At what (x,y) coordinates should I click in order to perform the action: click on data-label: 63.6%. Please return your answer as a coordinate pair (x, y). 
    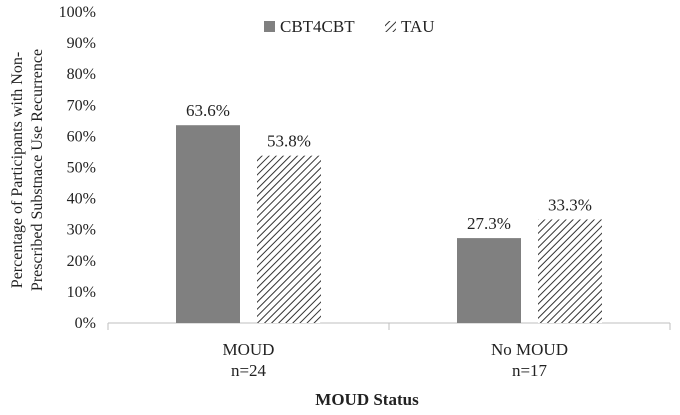
    Looking at the image, I should click on (208, 110).